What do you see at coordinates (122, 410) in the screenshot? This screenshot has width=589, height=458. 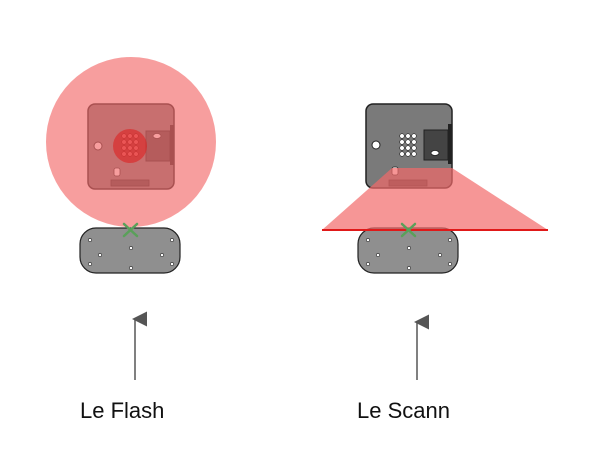 I see `caption-flash: Le Flash` at bounding box center [122, 410].